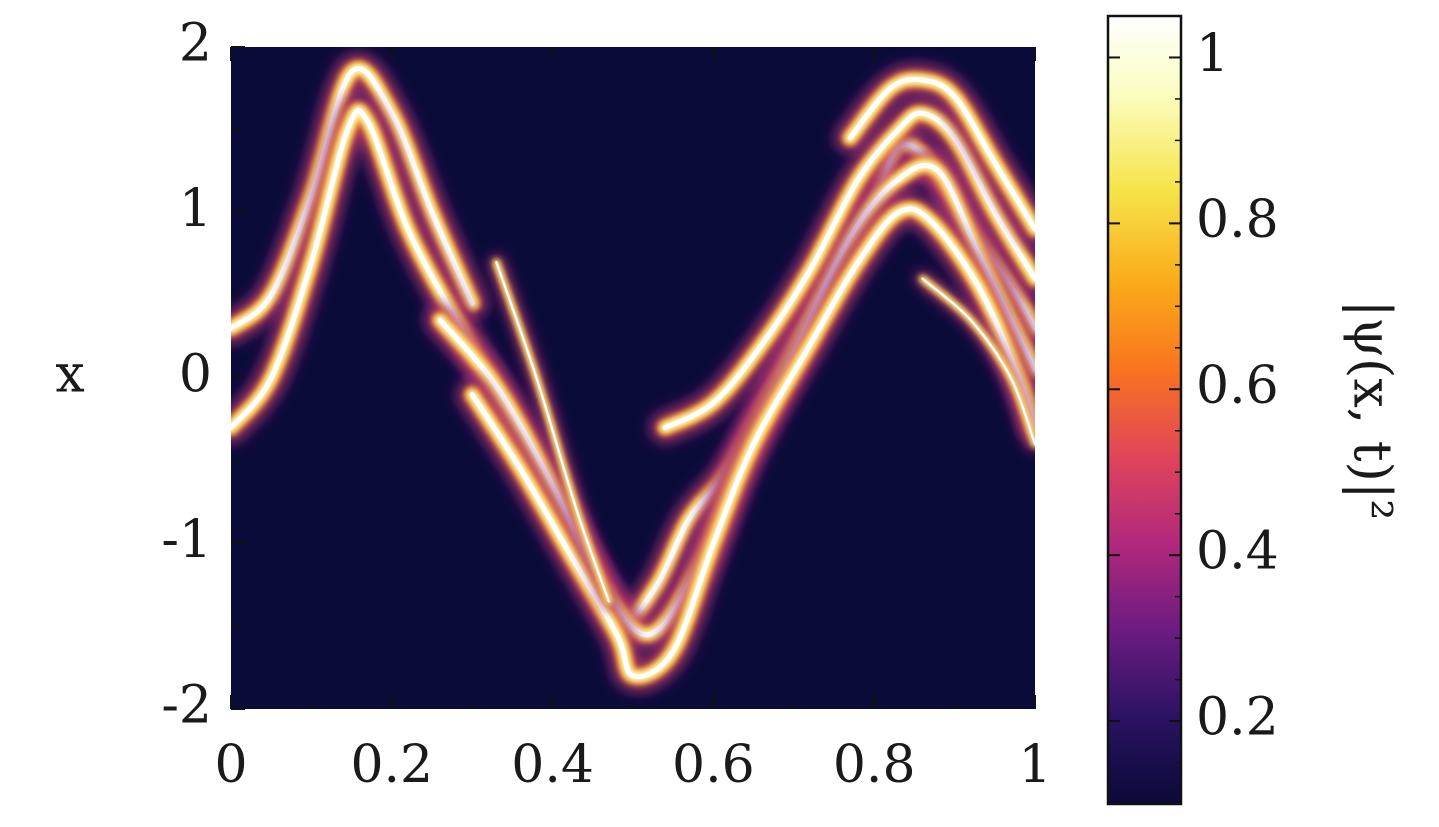  I want to click on colorbar, so click(1144, 410).